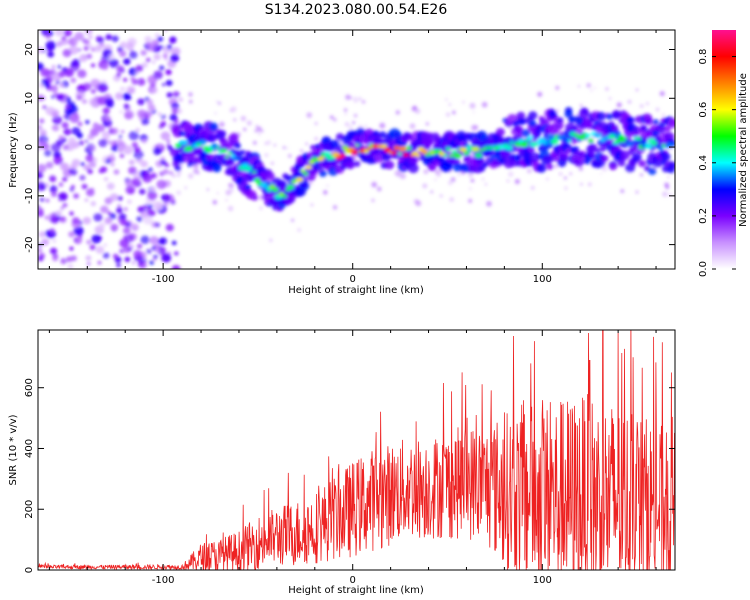 The width and height of the screenshot is (750, 600). I want to click on snr-y-tick-label: 200, so click(29, 509).